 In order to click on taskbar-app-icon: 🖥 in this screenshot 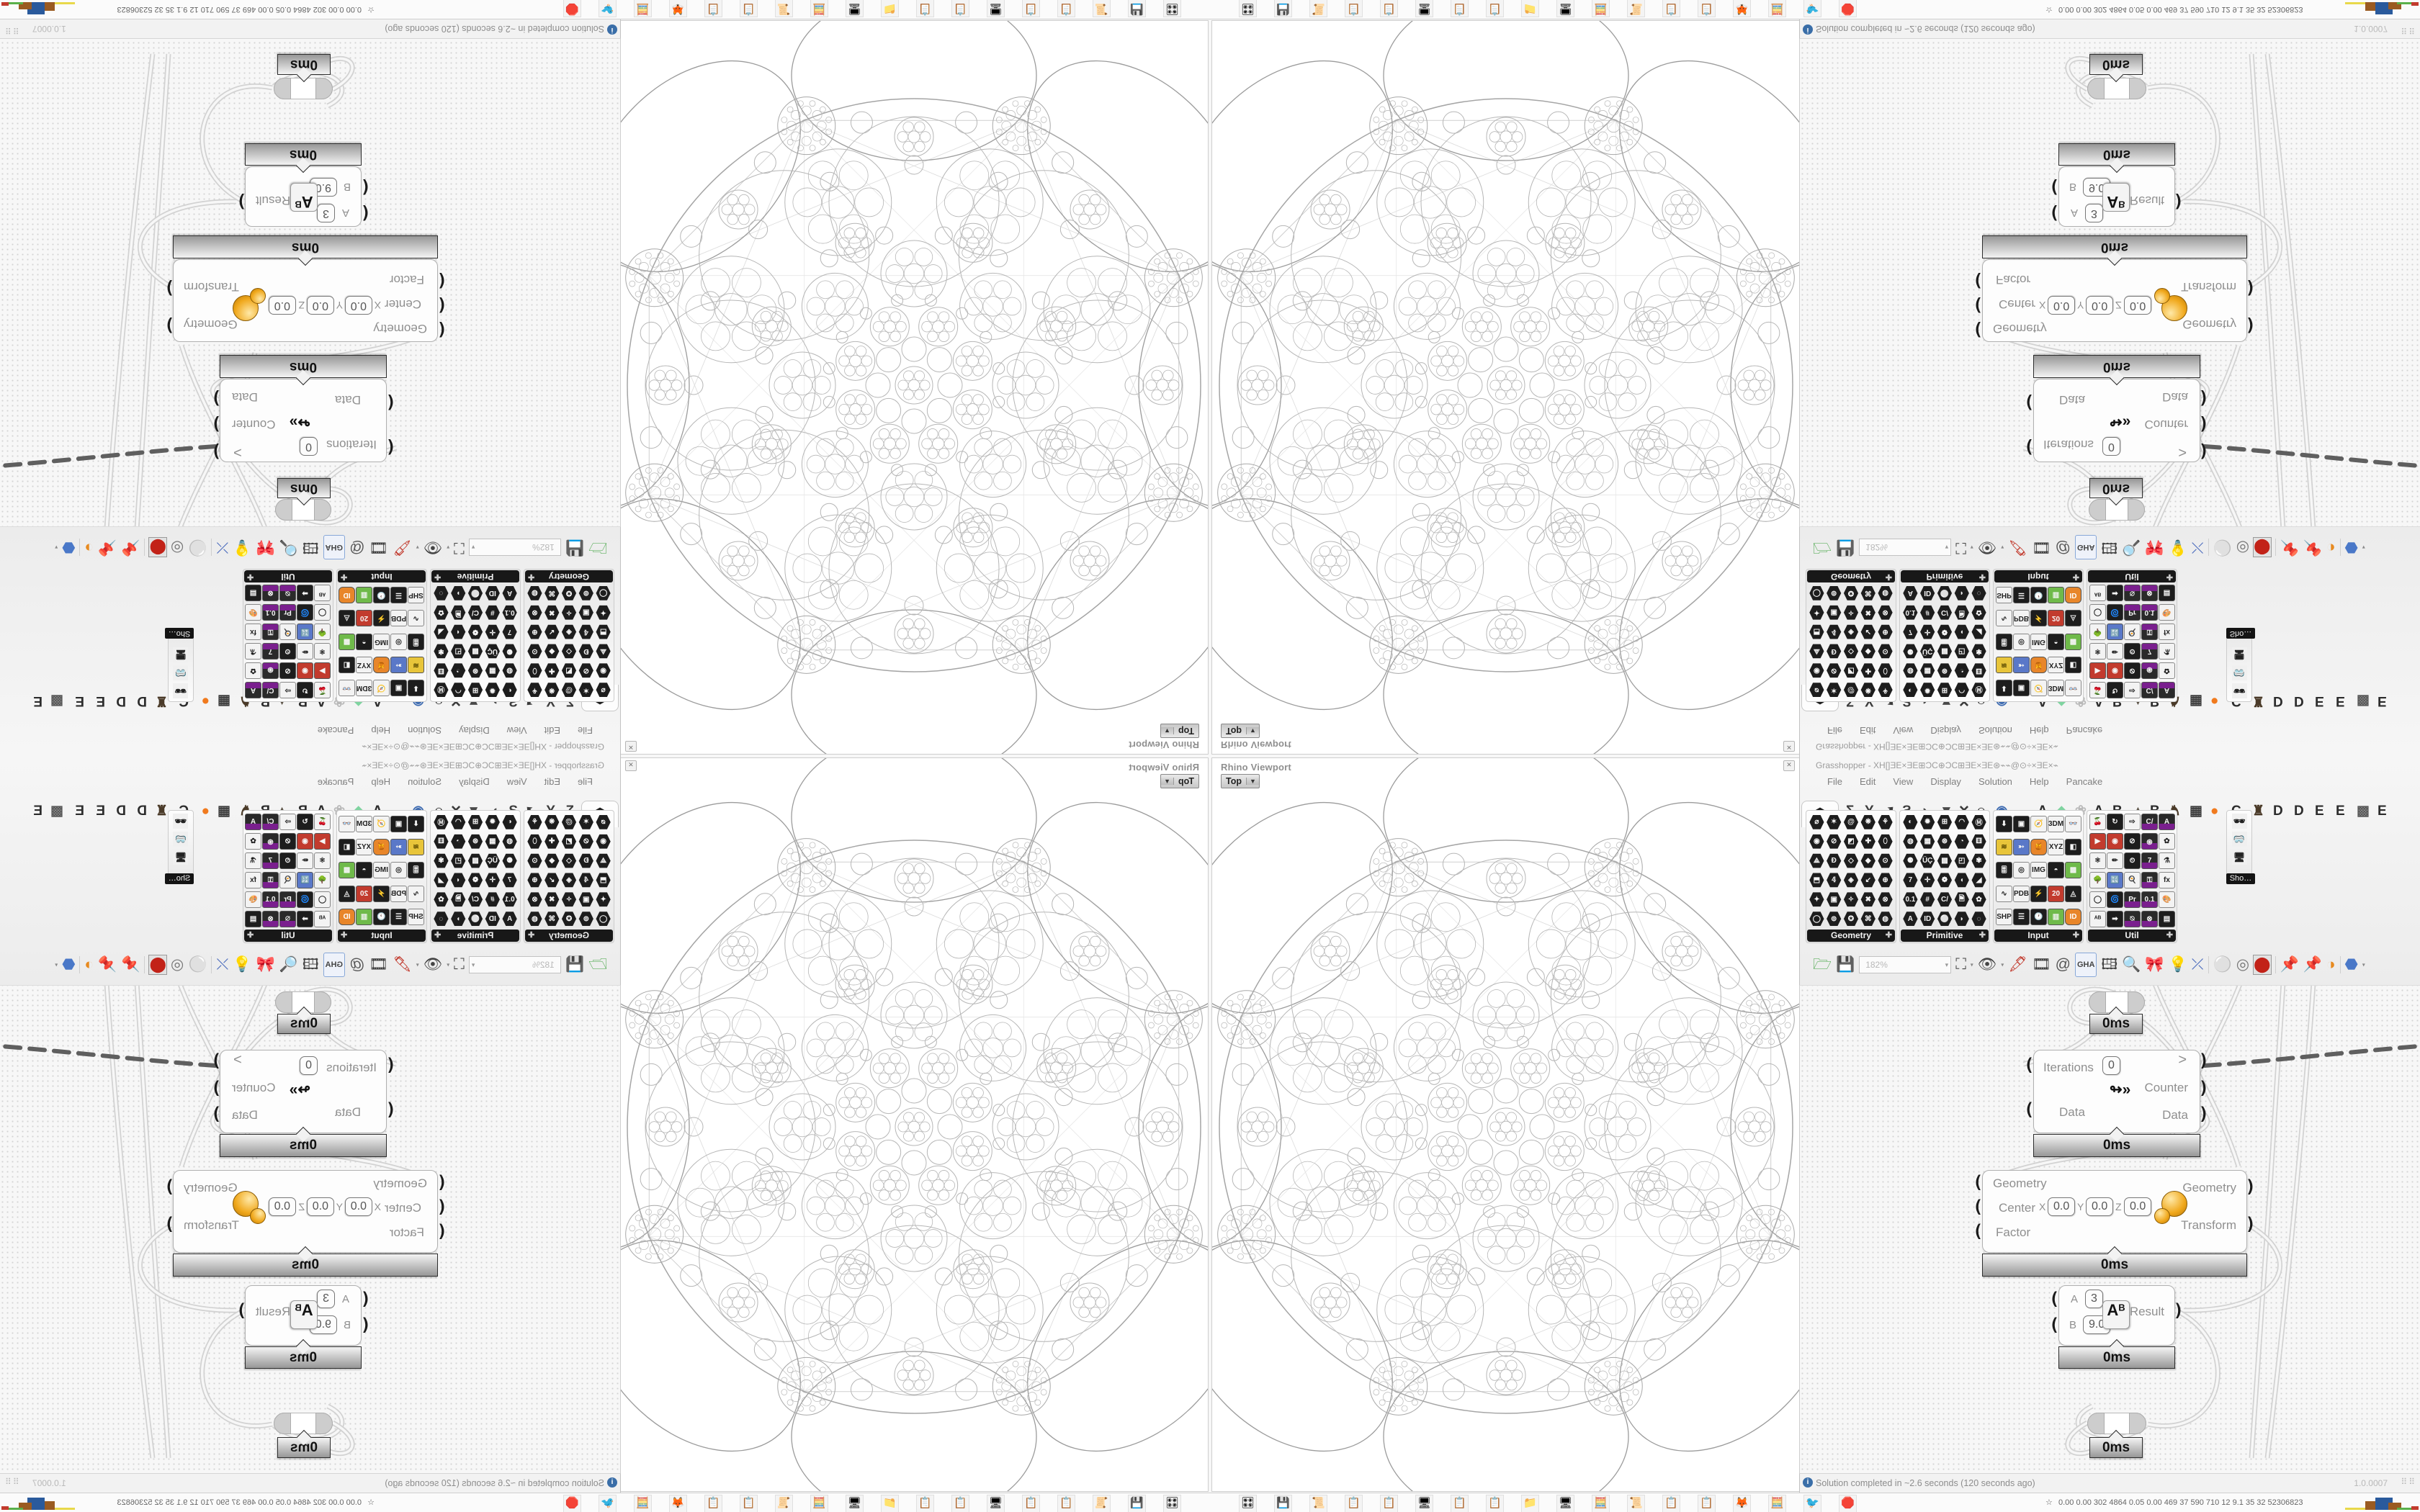, I will do `click(855, 1503)`.